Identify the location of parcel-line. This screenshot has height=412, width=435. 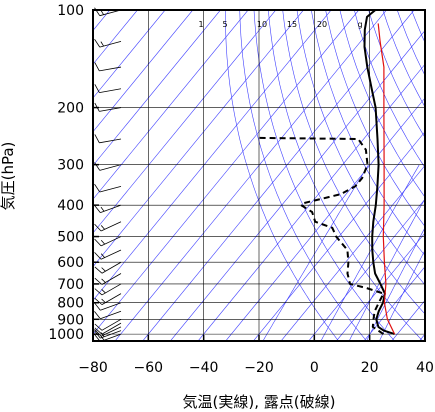
(386, 179).